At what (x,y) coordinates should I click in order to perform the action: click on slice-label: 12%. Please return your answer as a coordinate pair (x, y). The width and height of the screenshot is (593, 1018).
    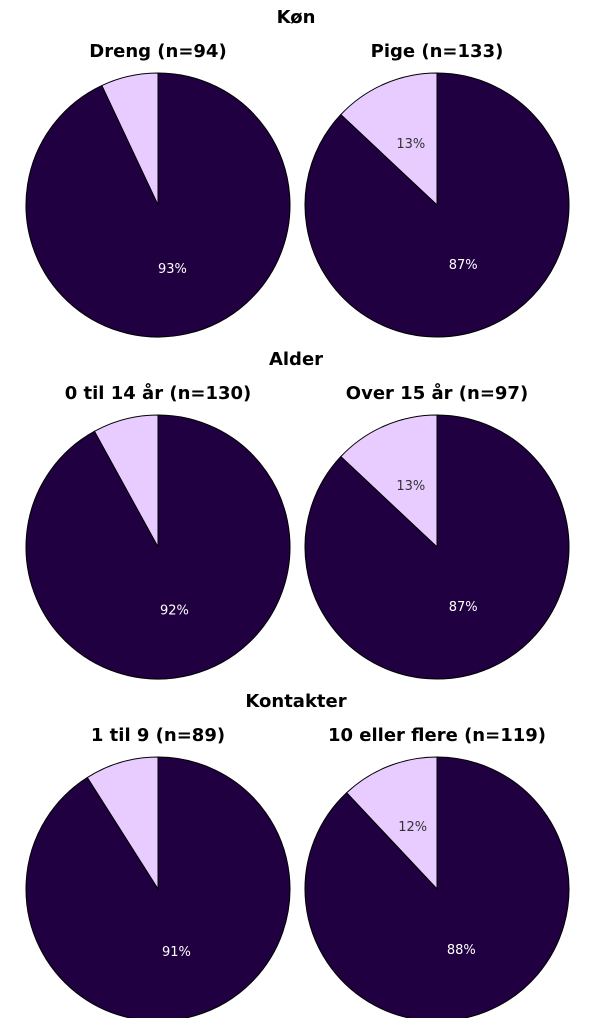
    Looking at the image, I should click on (412, 827).